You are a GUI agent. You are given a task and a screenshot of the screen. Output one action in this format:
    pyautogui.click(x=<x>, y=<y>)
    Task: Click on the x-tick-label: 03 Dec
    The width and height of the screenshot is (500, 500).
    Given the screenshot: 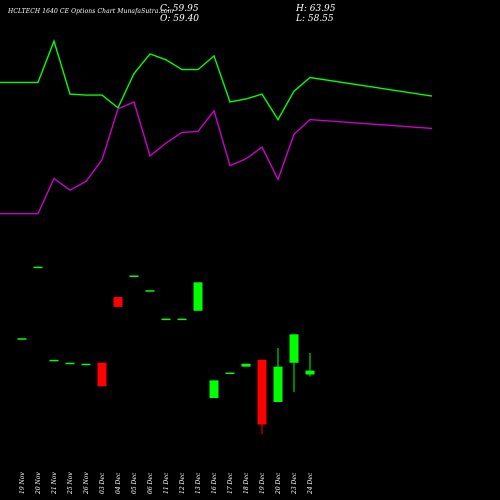 What is the action you would take?
    pyautogui.click(x=102, y=483)
    